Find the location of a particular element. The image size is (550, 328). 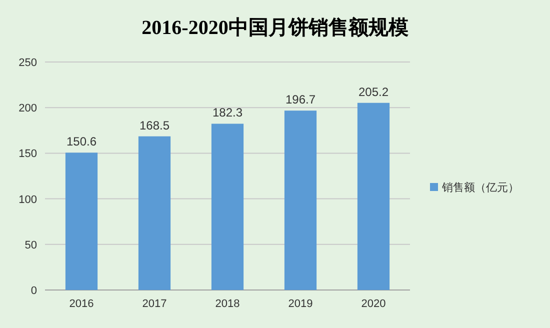

x-tick-label: 2017 is located at coordinates (154, 304).